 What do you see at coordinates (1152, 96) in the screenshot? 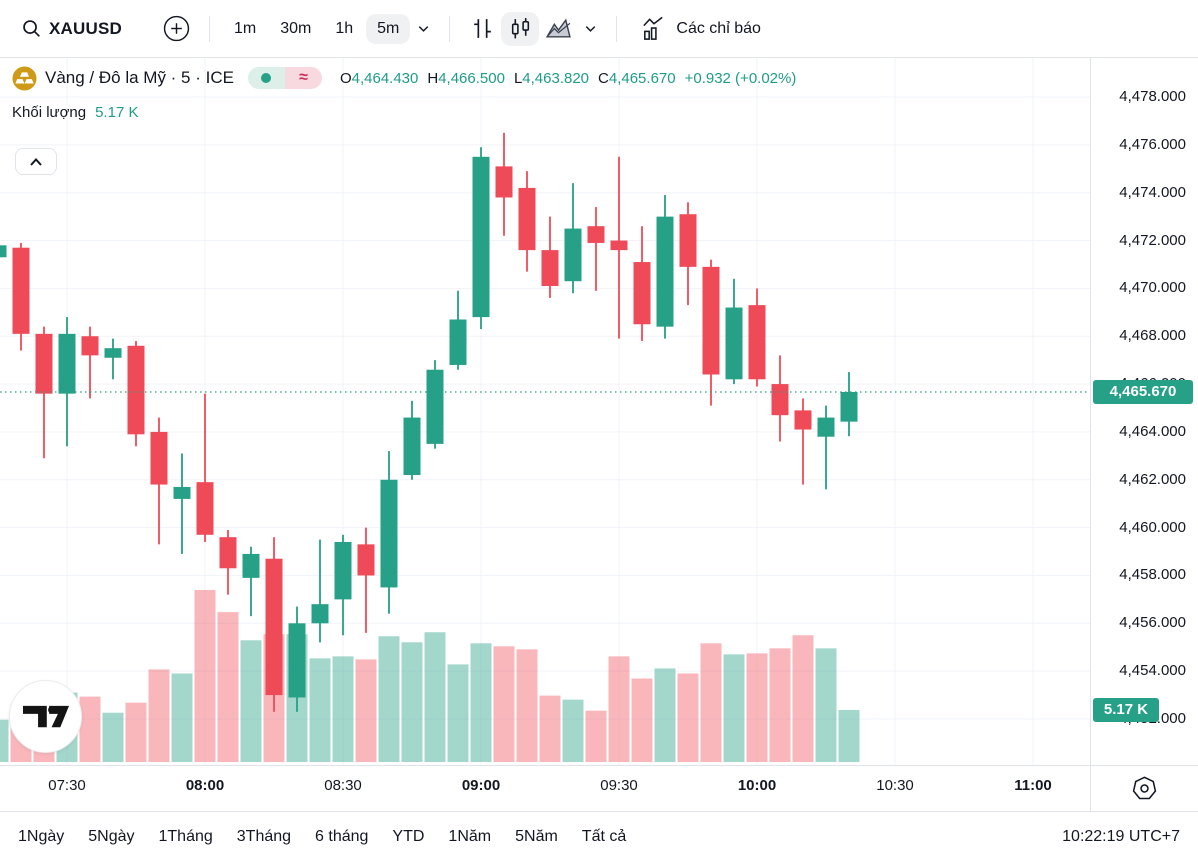
I see `price-tick-label: 4,478.000` at bounding box center [1152, 96].